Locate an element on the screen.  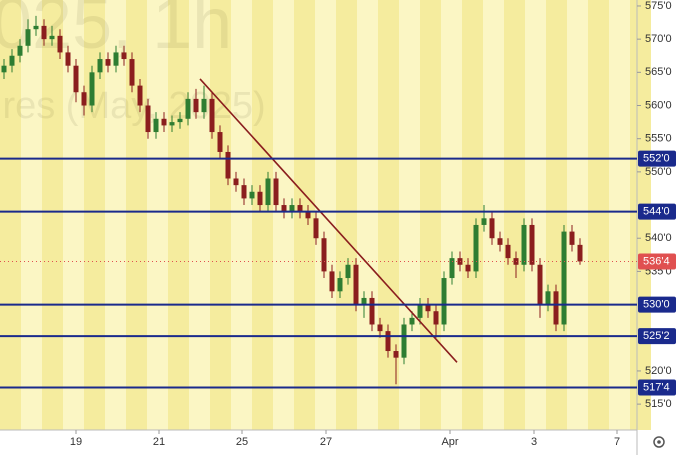
x-tick-label: 21 is located at coordinates (159, 442).